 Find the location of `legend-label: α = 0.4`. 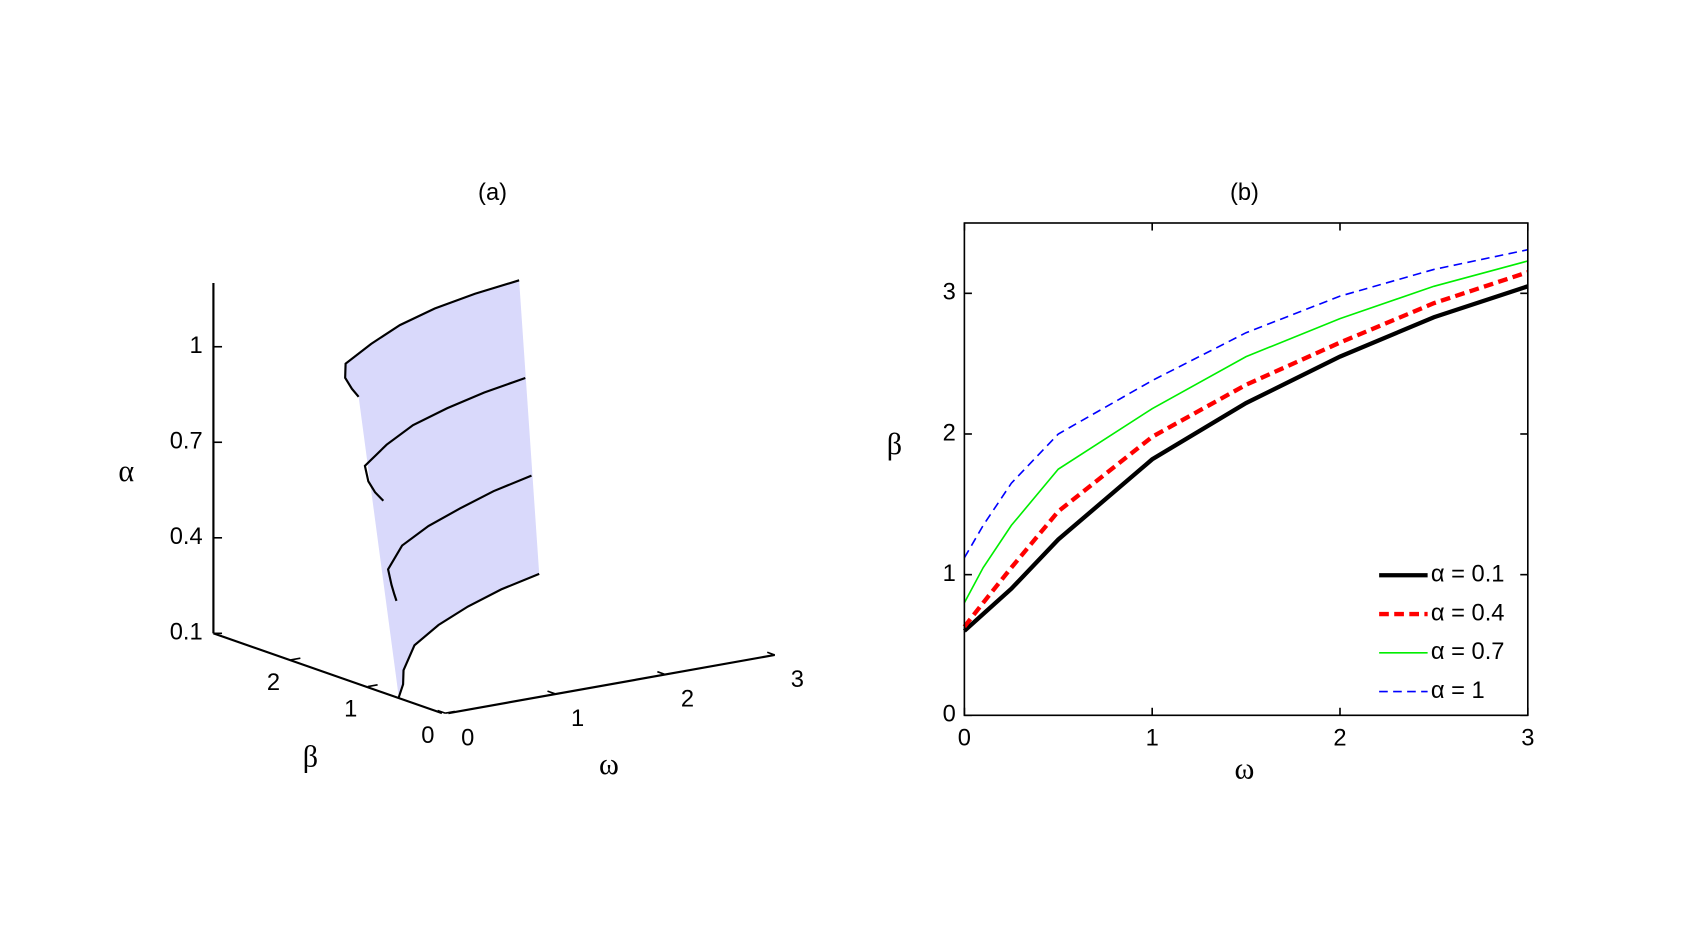

legend-label: α = 0.4 is located at coordinates (1468, 613).